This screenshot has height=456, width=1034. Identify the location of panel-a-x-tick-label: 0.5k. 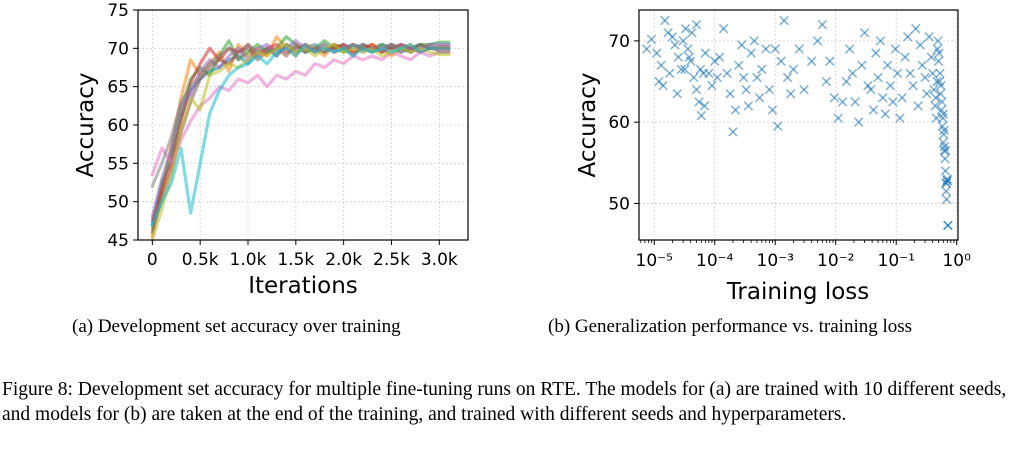
(200, 260).